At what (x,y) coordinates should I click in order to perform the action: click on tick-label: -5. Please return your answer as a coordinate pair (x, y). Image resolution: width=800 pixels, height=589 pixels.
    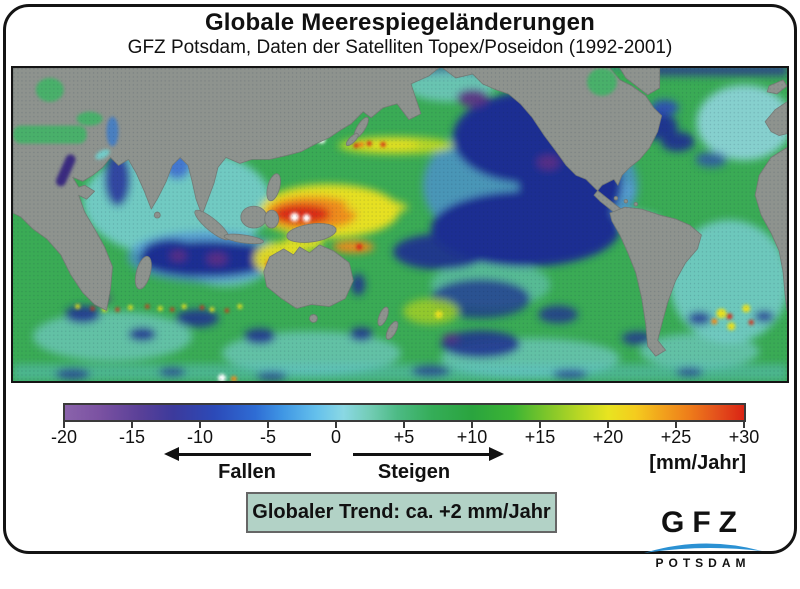
    Looking at the image, I should click on (268, 437).